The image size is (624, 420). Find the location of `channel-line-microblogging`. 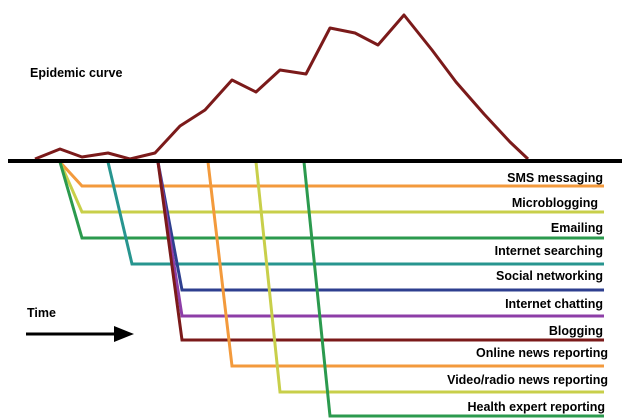

channel-line-microblogging is located at coordinates (331, 187).